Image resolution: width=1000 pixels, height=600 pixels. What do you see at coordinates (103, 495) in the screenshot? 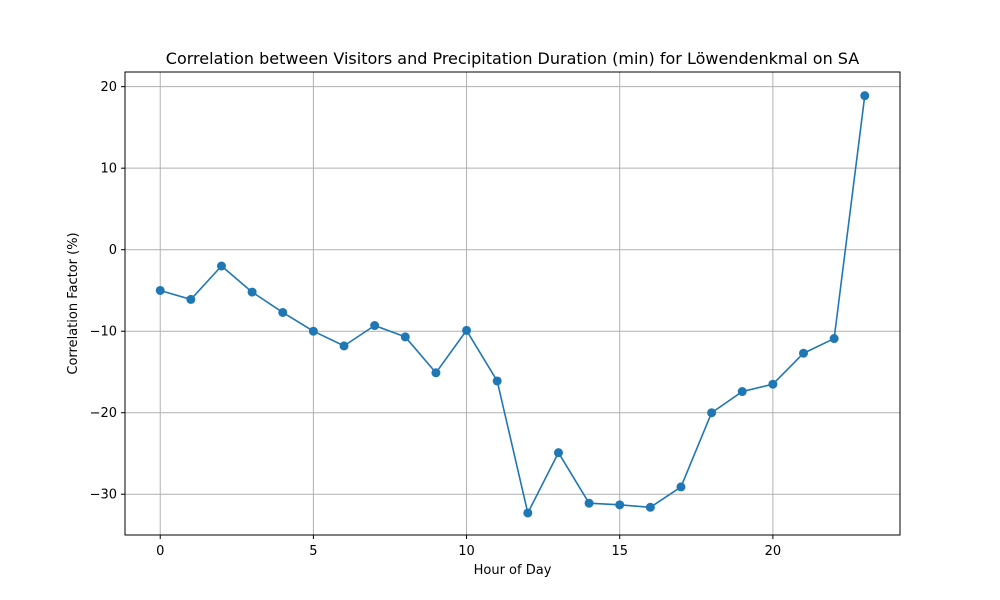
I see `y-tick-label: −30` at bounding box center [103, 495].